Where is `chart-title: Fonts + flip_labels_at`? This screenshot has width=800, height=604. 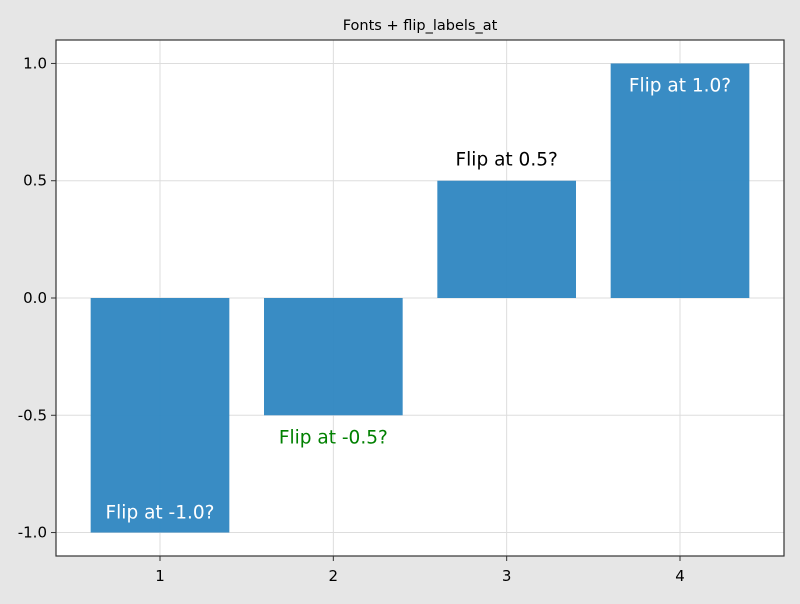
chart-title: Fonts + flip_labels_at is located at coordinates (420, 26).